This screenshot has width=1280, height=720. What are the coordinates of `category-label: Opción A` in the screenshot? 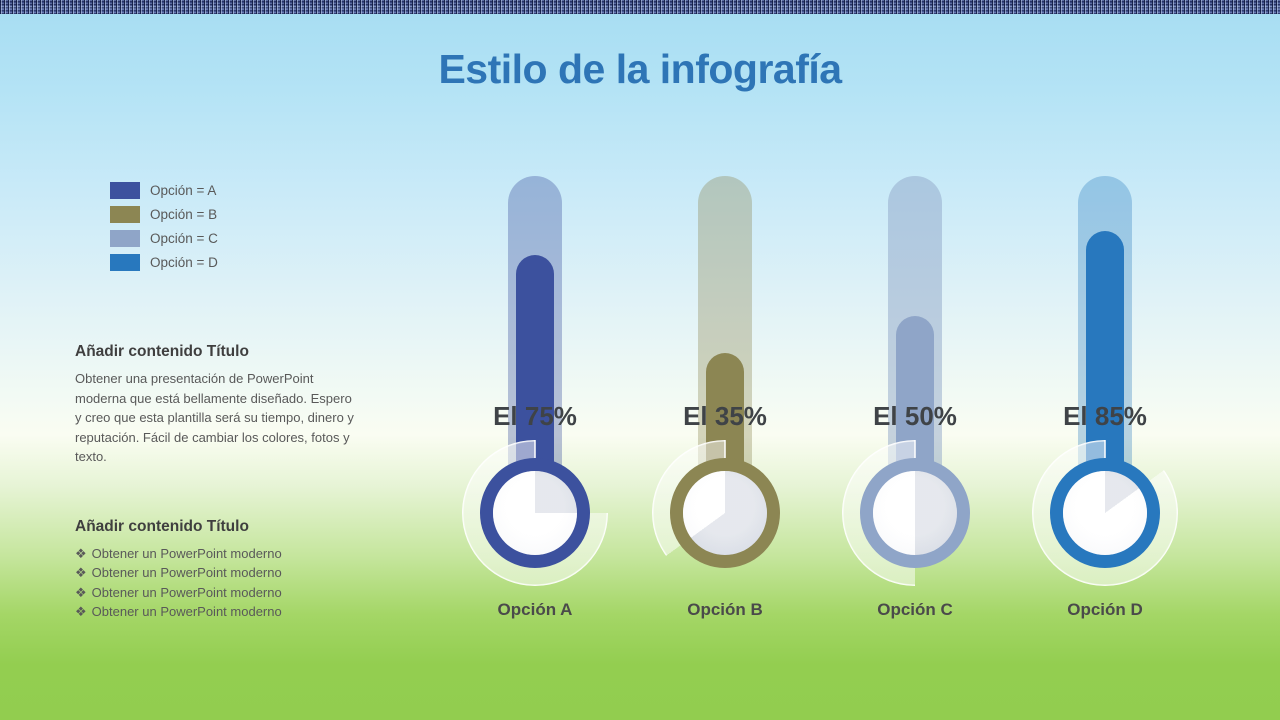 It's located at (535, 609).